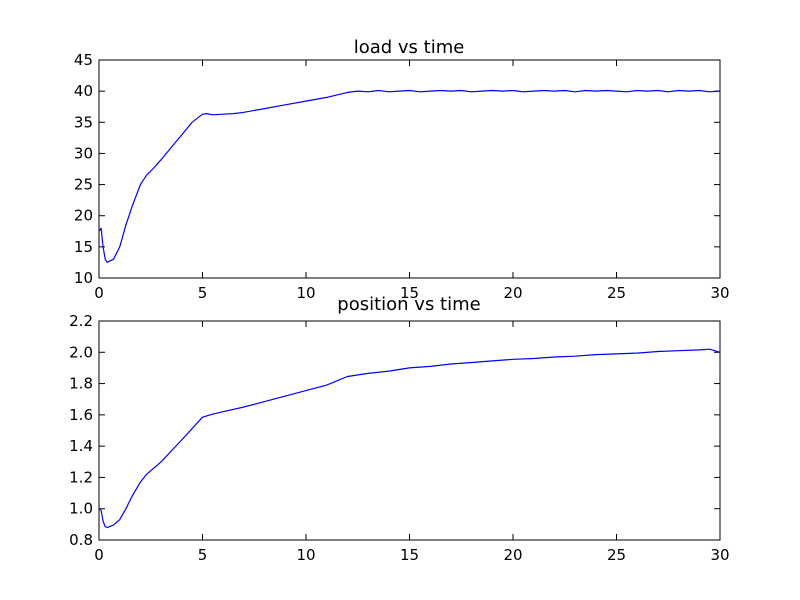  Describe the element at coordinates (305, 293) in the screenshot. I see `load-x-tick-label: 10` at that location.